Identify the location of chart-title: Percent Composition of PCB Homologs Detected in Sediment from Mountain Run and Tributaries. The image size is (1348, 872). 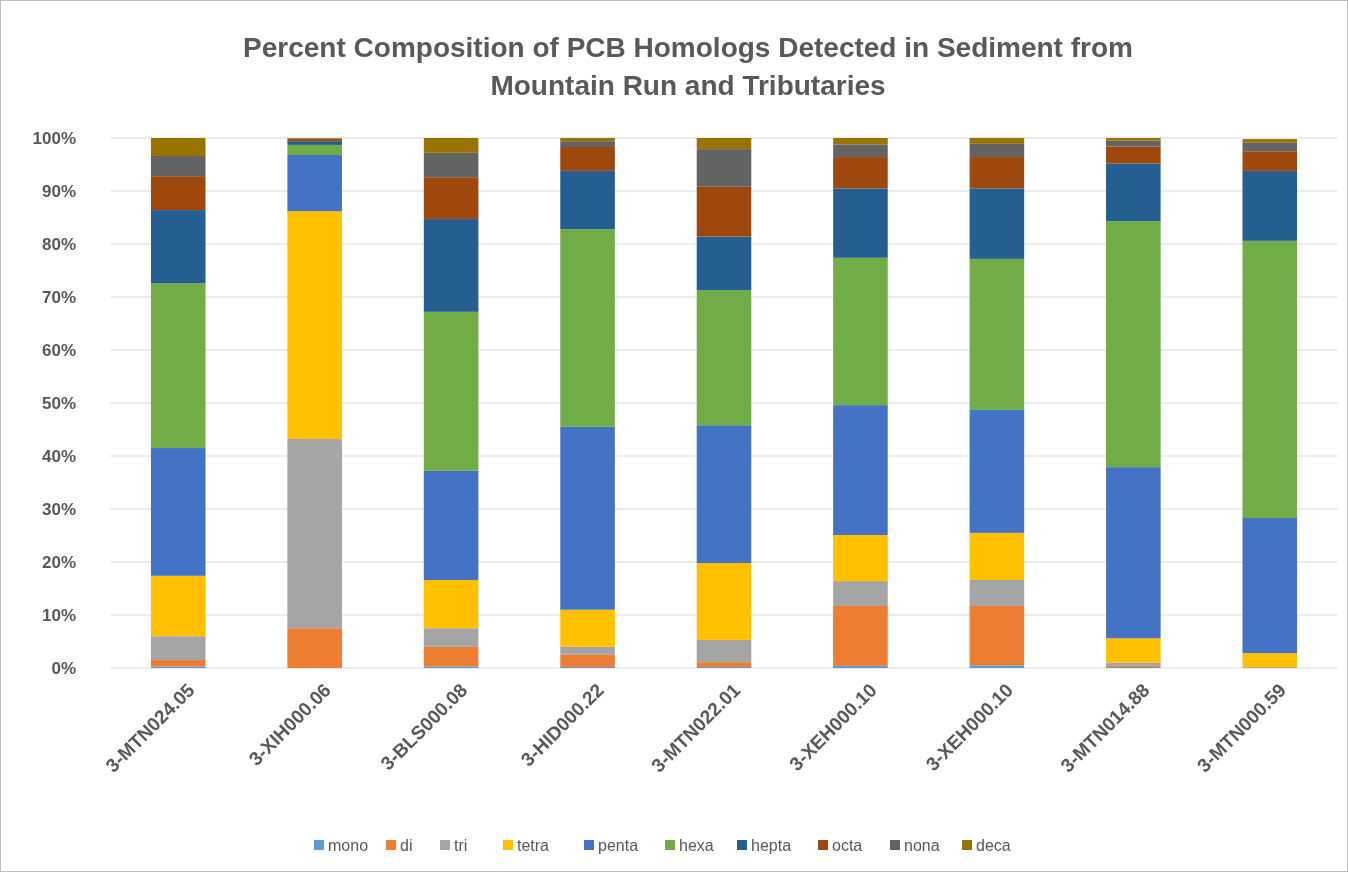
(688, 66).